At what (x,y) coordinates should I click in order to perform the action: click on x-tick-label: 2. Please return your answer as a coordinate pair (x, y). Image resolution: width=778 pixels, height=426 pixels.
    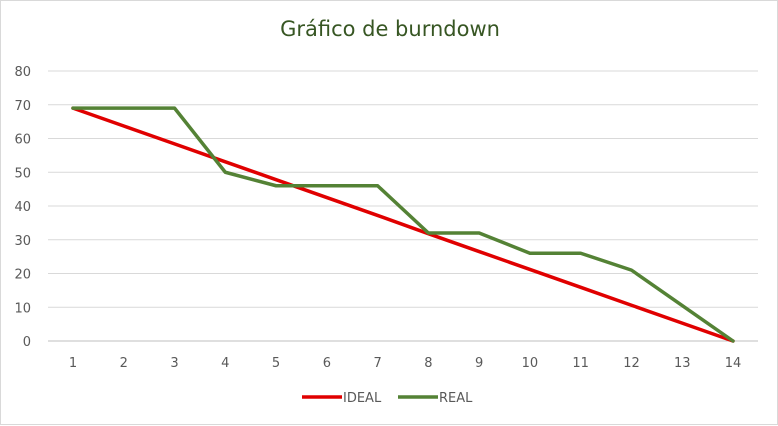
    Looking at the image, I should click on (124, 363).